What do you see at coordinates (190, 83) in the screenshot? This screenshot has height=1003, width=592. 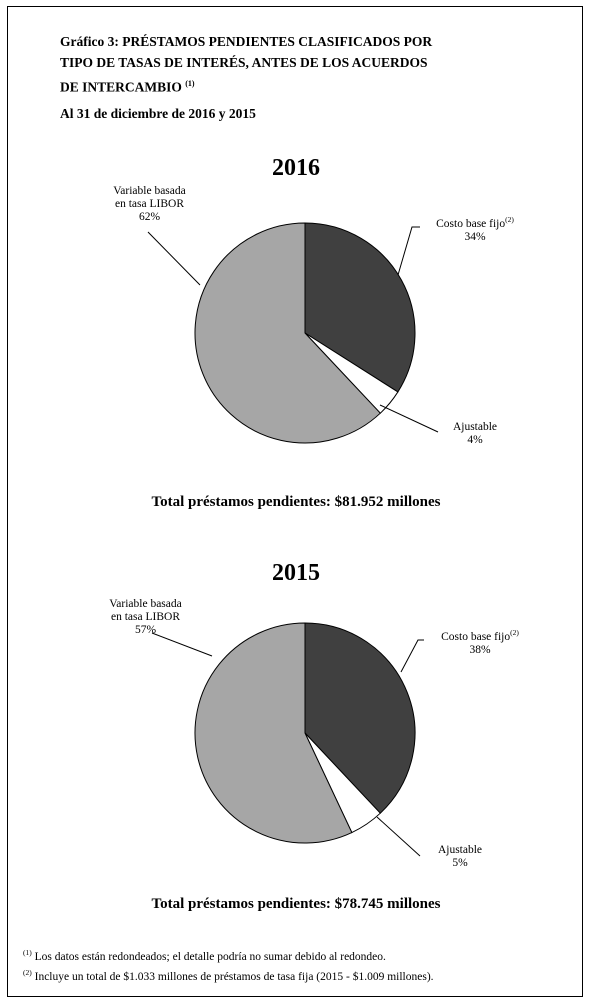 I see `title-note-ref: (1)` at bounding box center [190, 83].